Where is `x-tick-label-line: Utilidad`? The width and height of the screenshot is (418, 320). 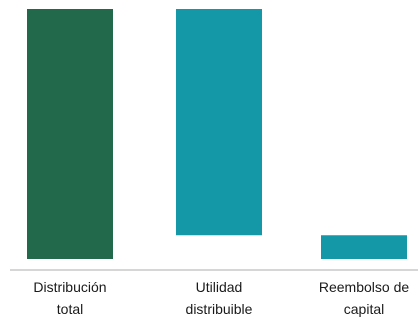 x-tick-label-line: Utilidad is located at coordinates (219, 287).